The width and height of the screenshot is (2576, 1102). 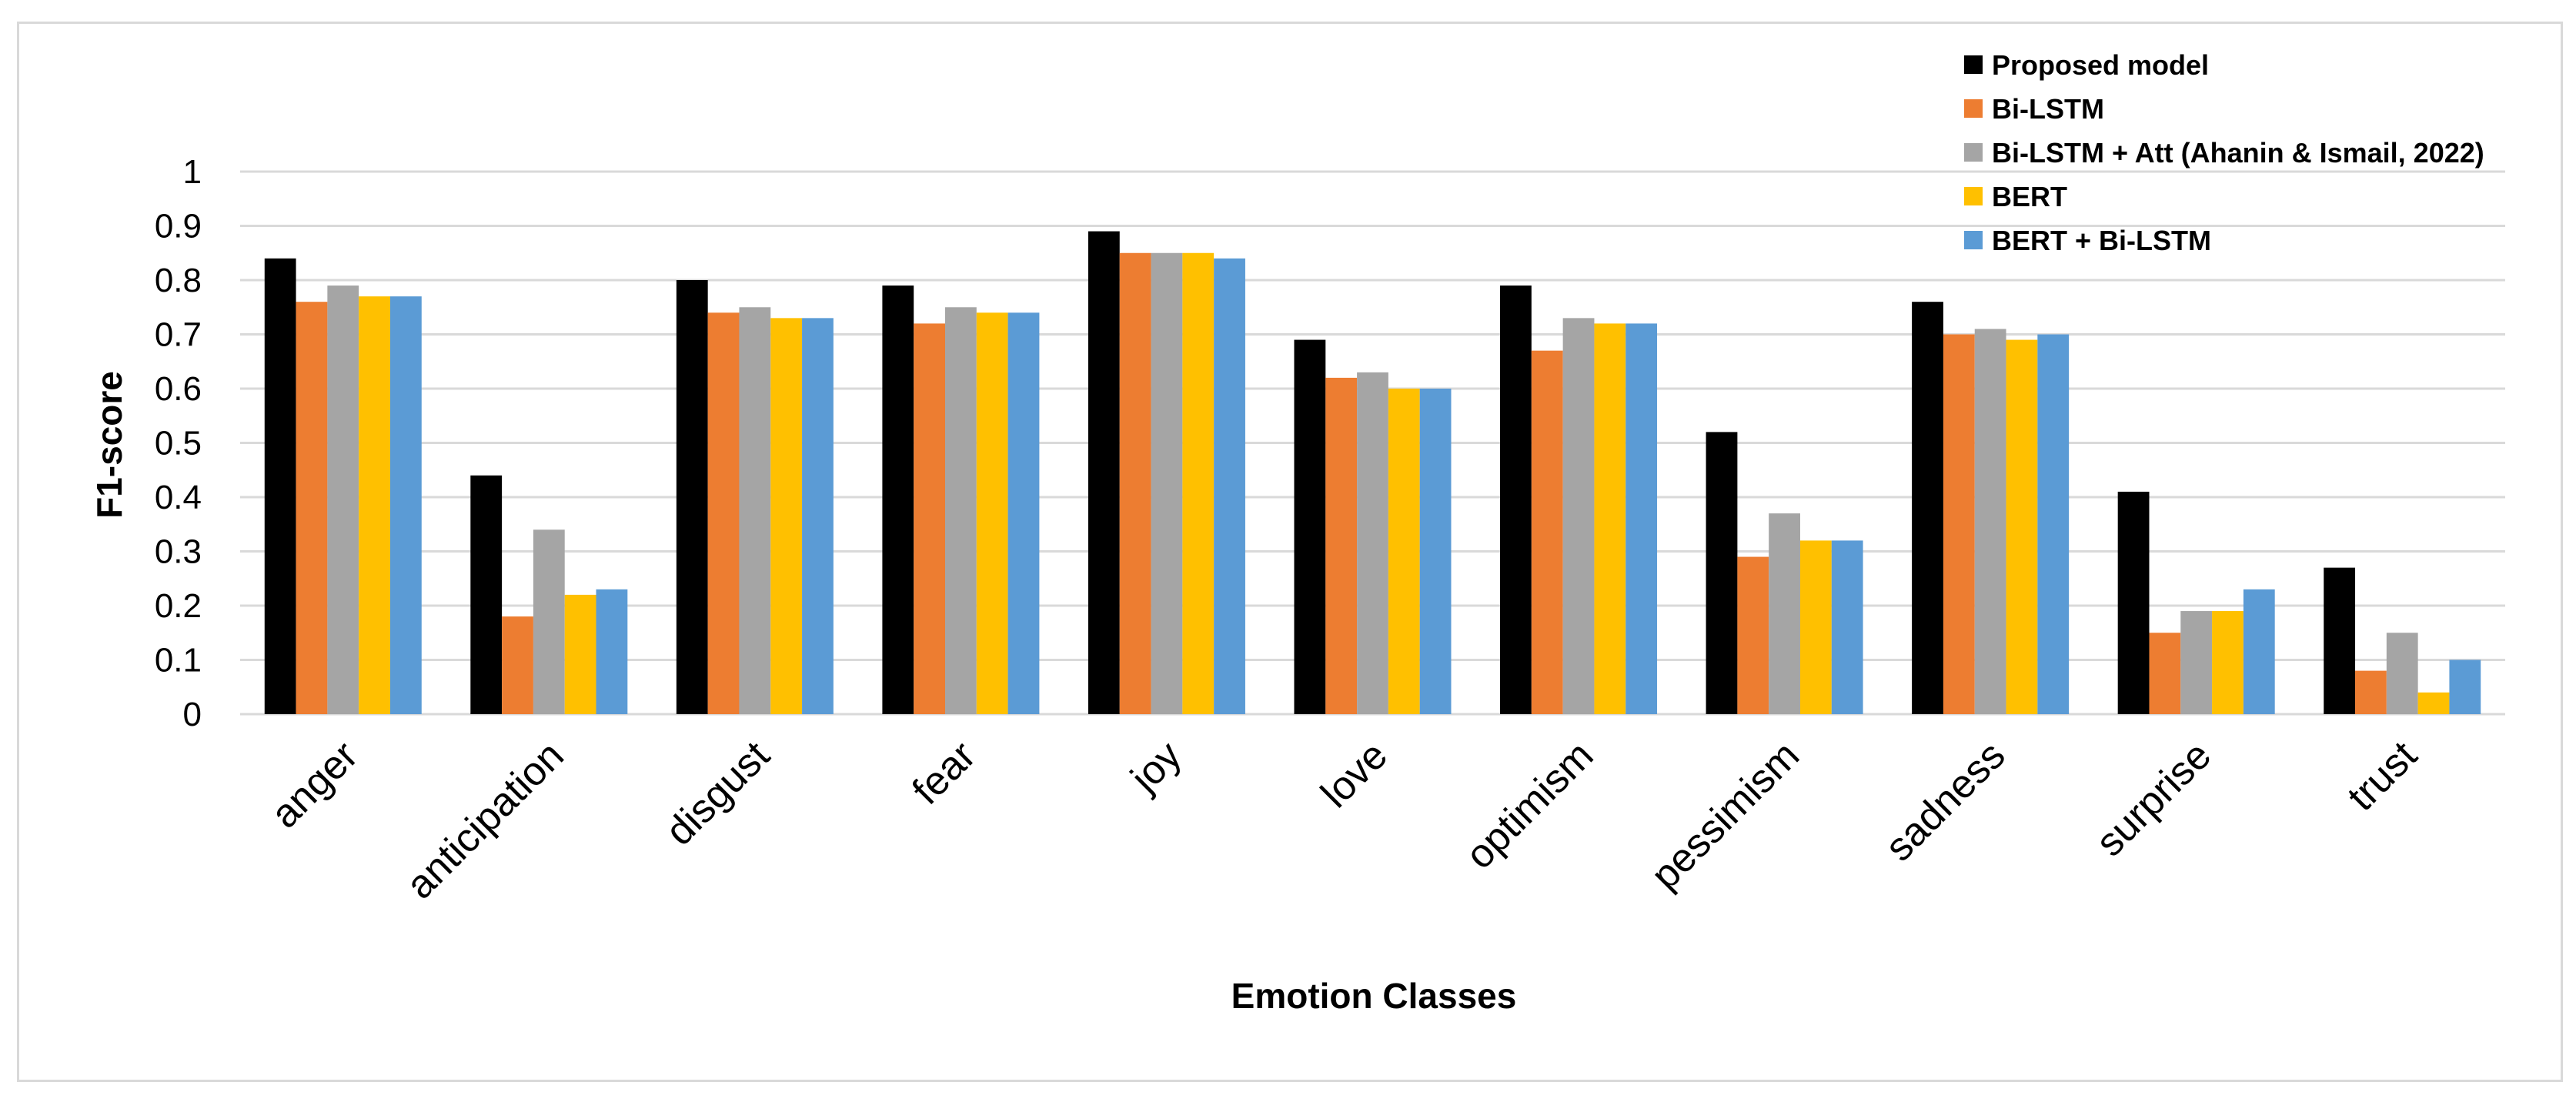 I want to click on x-tick-label: fear, so click(x=944, y=773).